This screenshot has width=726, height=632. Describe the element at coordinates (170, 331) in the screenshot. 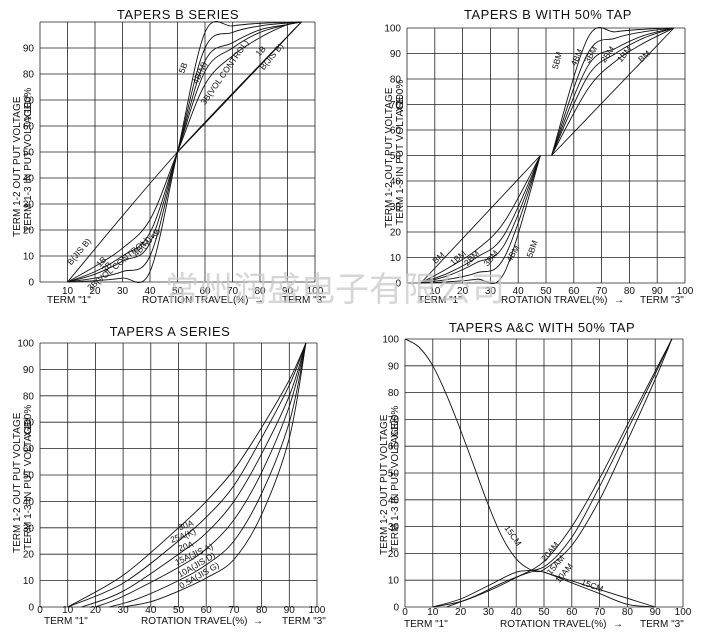

I see `chart-title: TAPERS A SERIES` at that location.